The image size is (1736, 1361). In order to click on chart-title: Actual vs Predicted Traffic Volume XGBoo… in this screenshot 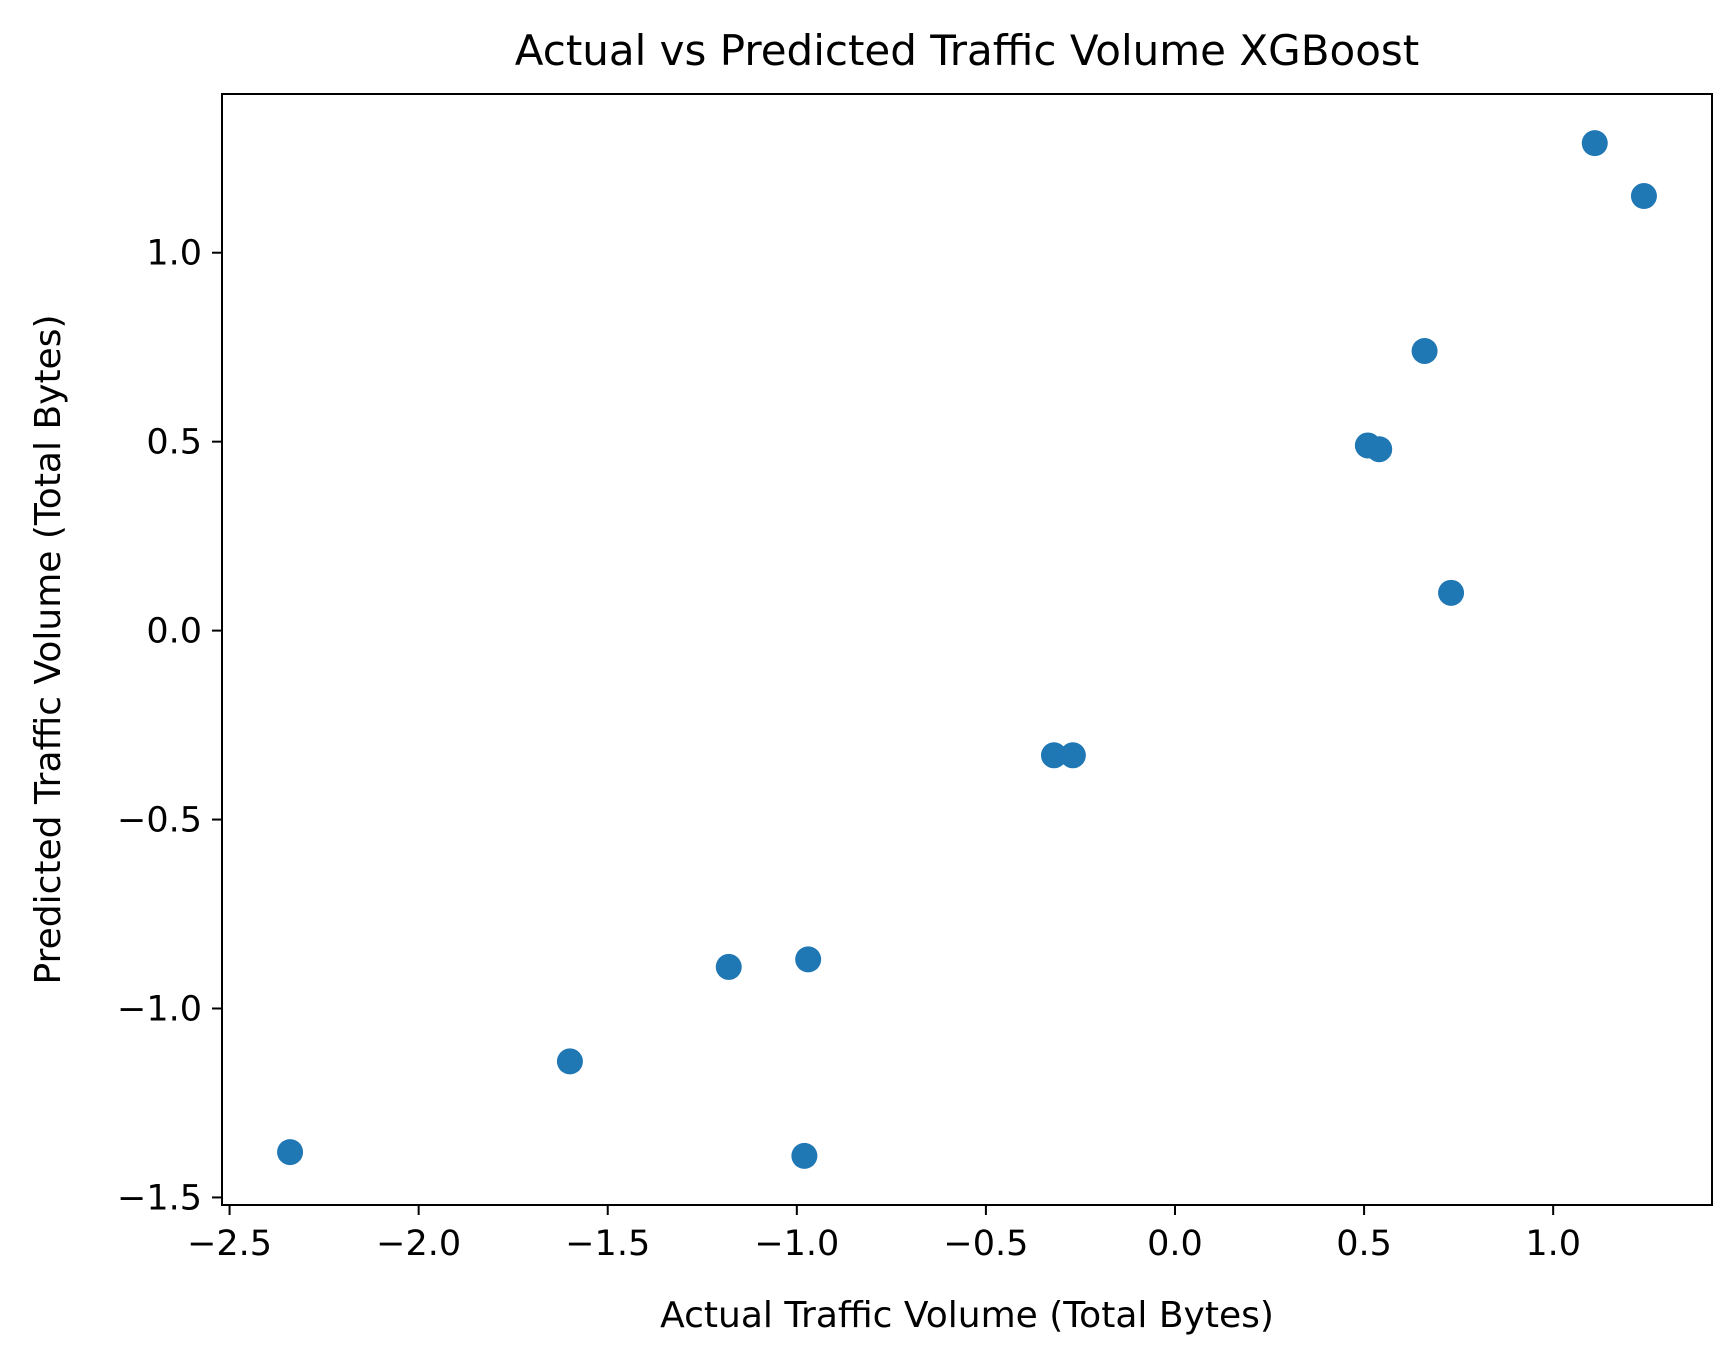, I will do `click(967, 50)`.